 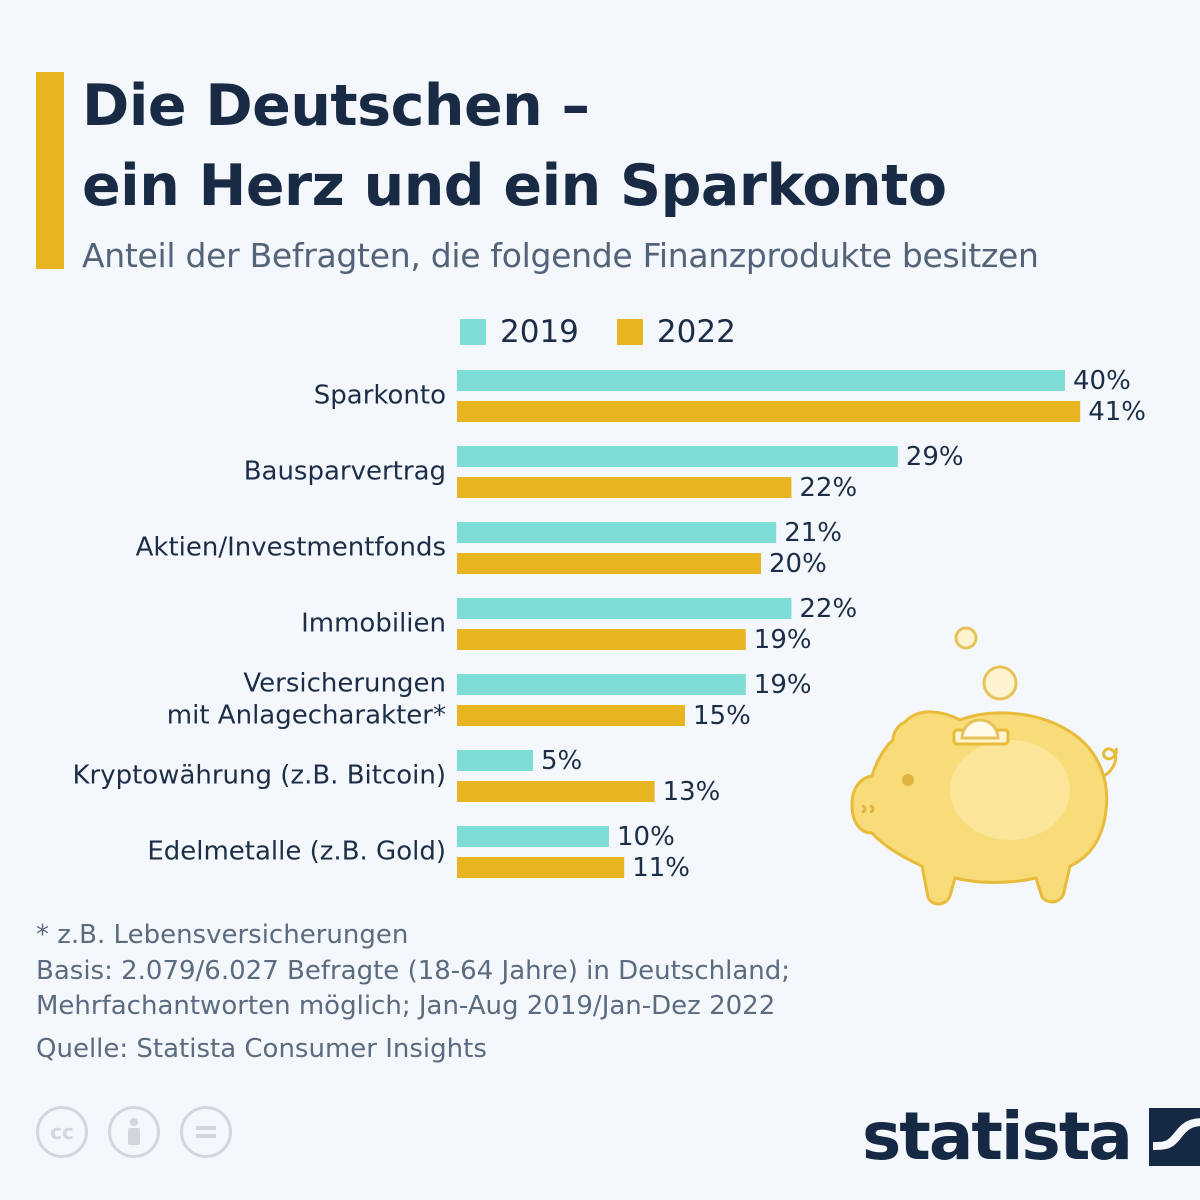 I want to click on no-derivatives-icon, so click(x=206, y=1132).